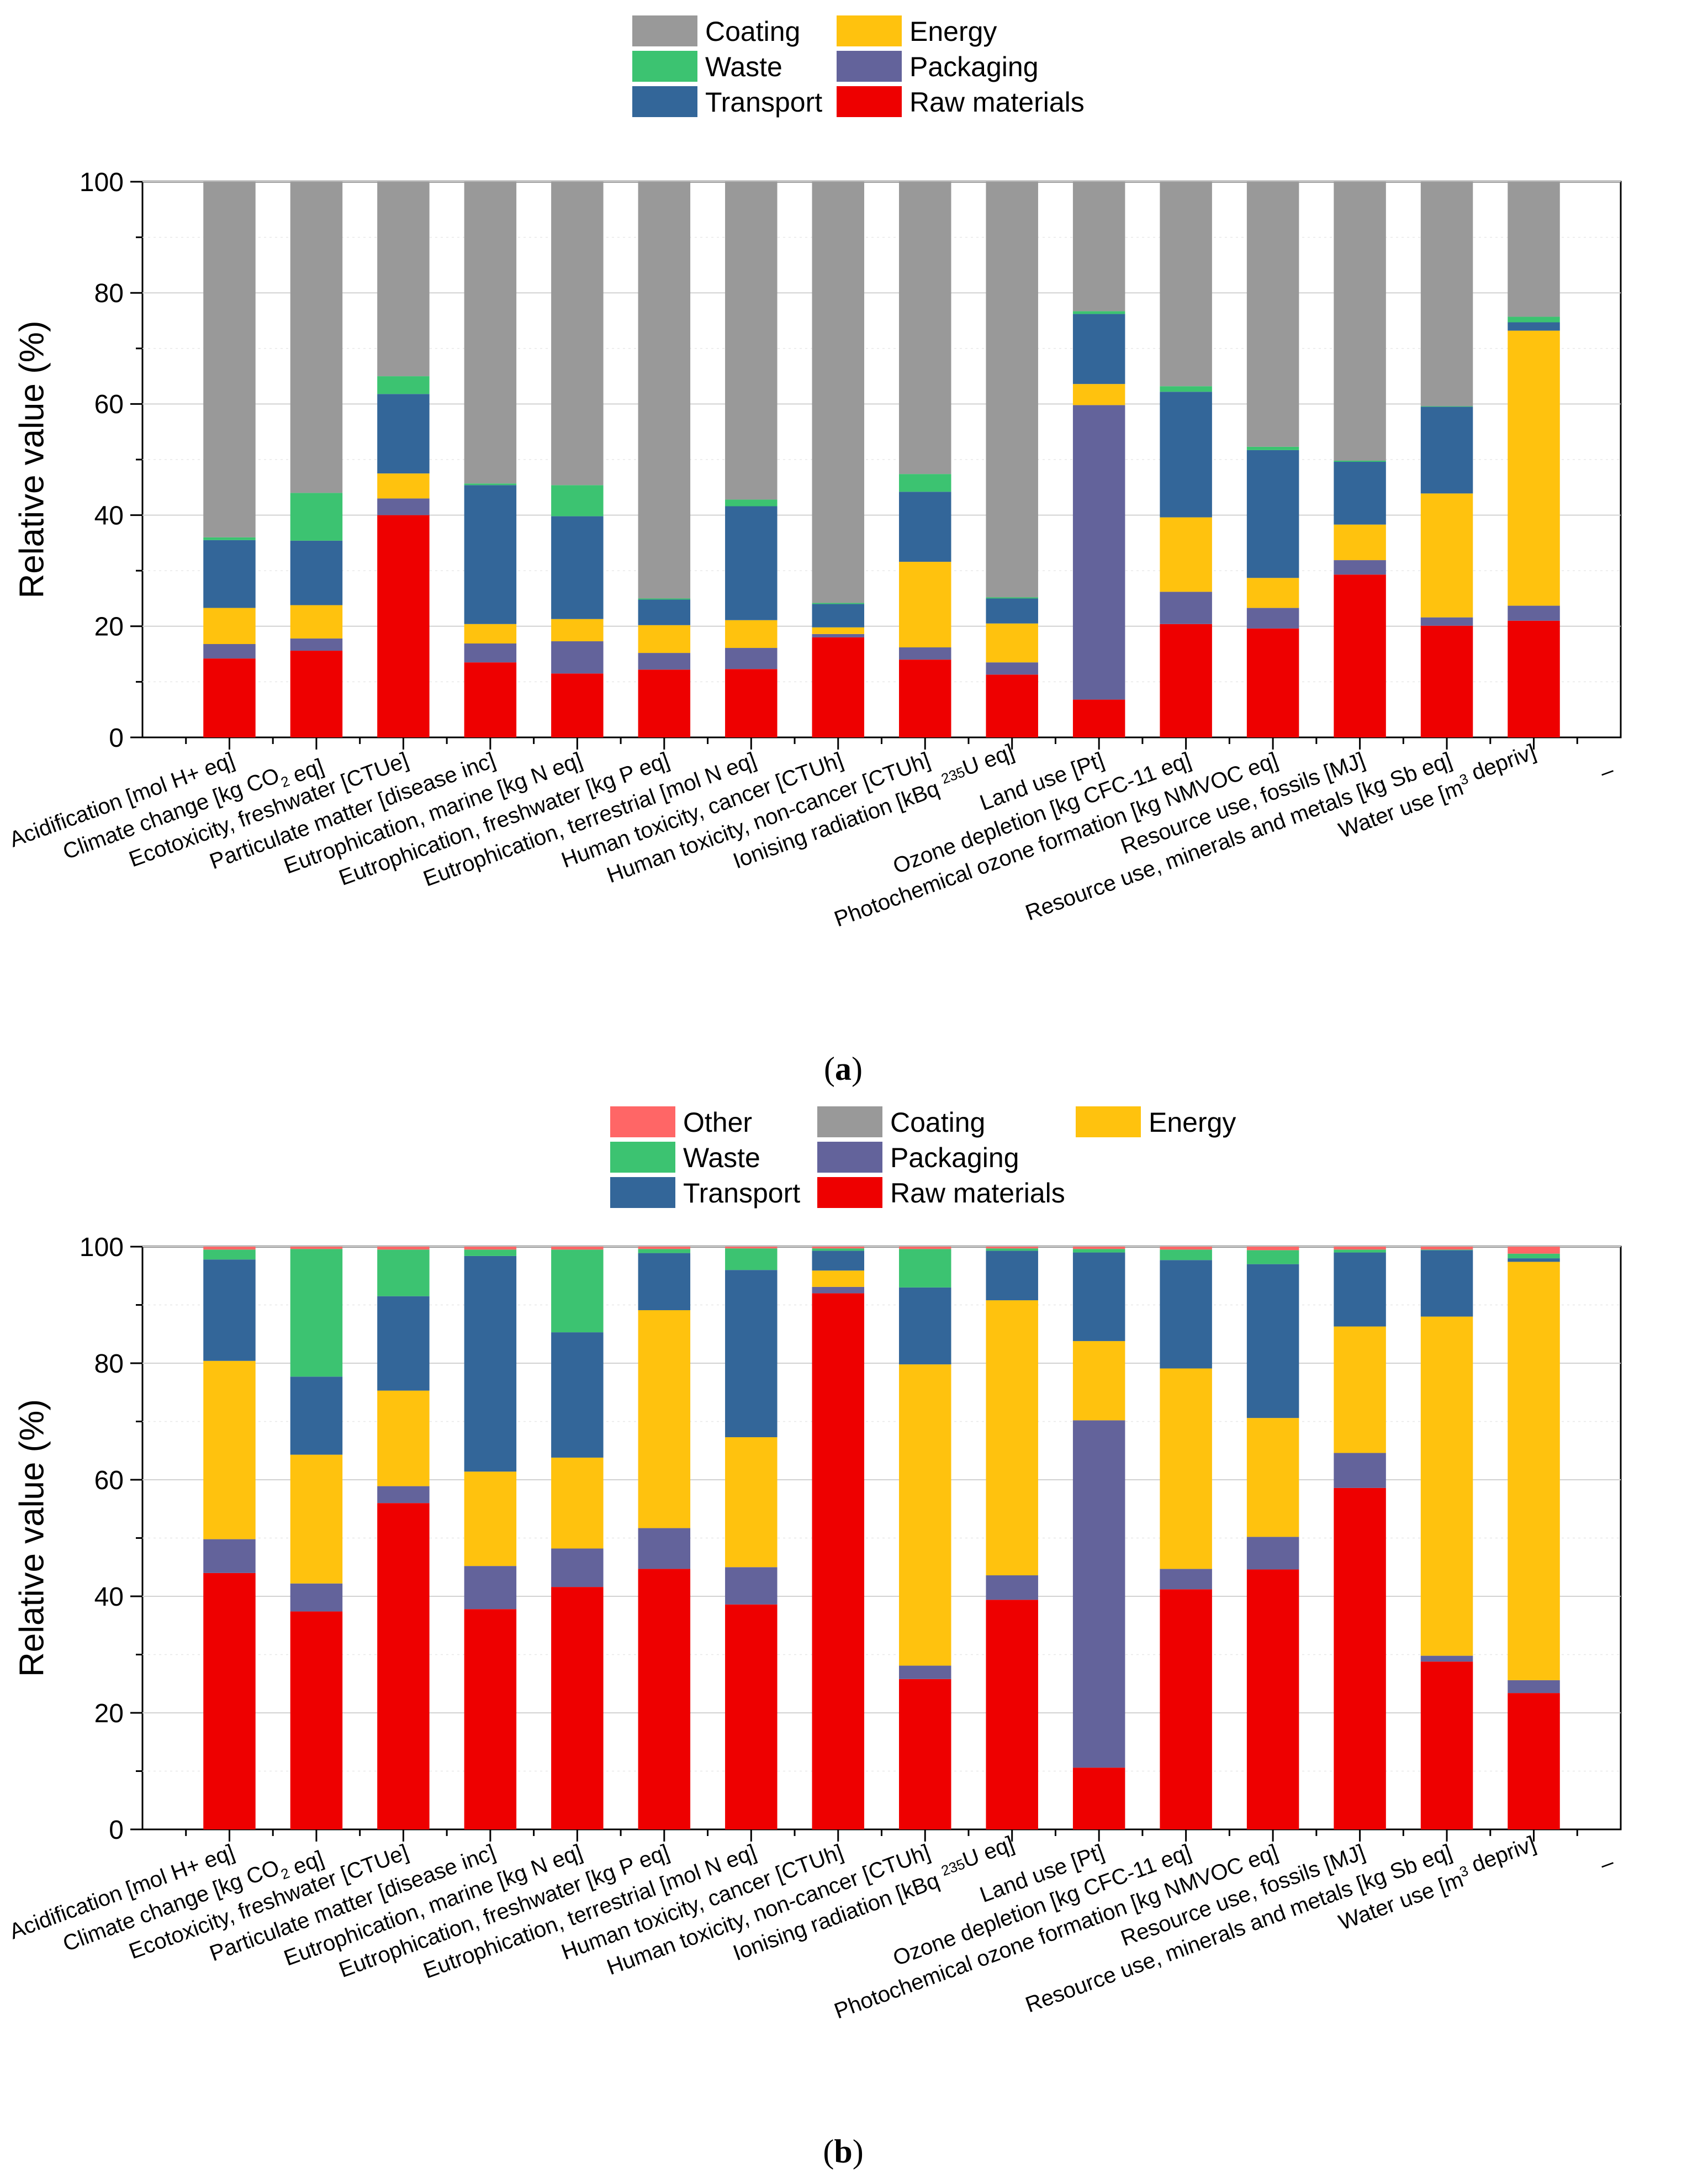 This screenshot has width=1687, height=2184. What do you see at coordinates (843, 1069) in the screenshot?
I see `panel-caption: (a)` at bounding box center [843, 1069].